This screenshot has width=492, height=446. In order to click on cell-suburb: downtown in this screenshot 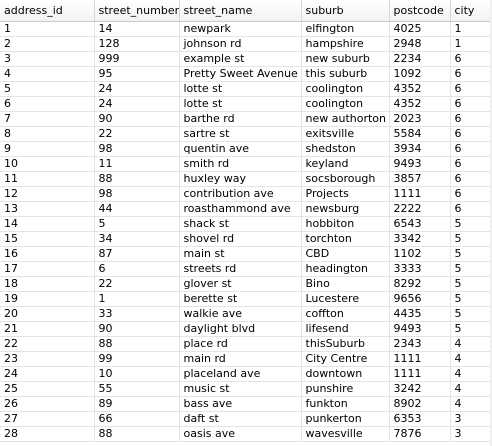, I will do `click(345, 374)`.